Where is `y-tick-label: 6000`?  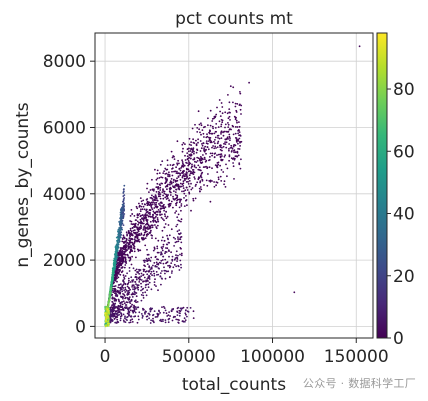
y-tick-label: 6000 is located at coordinates (64, 128).